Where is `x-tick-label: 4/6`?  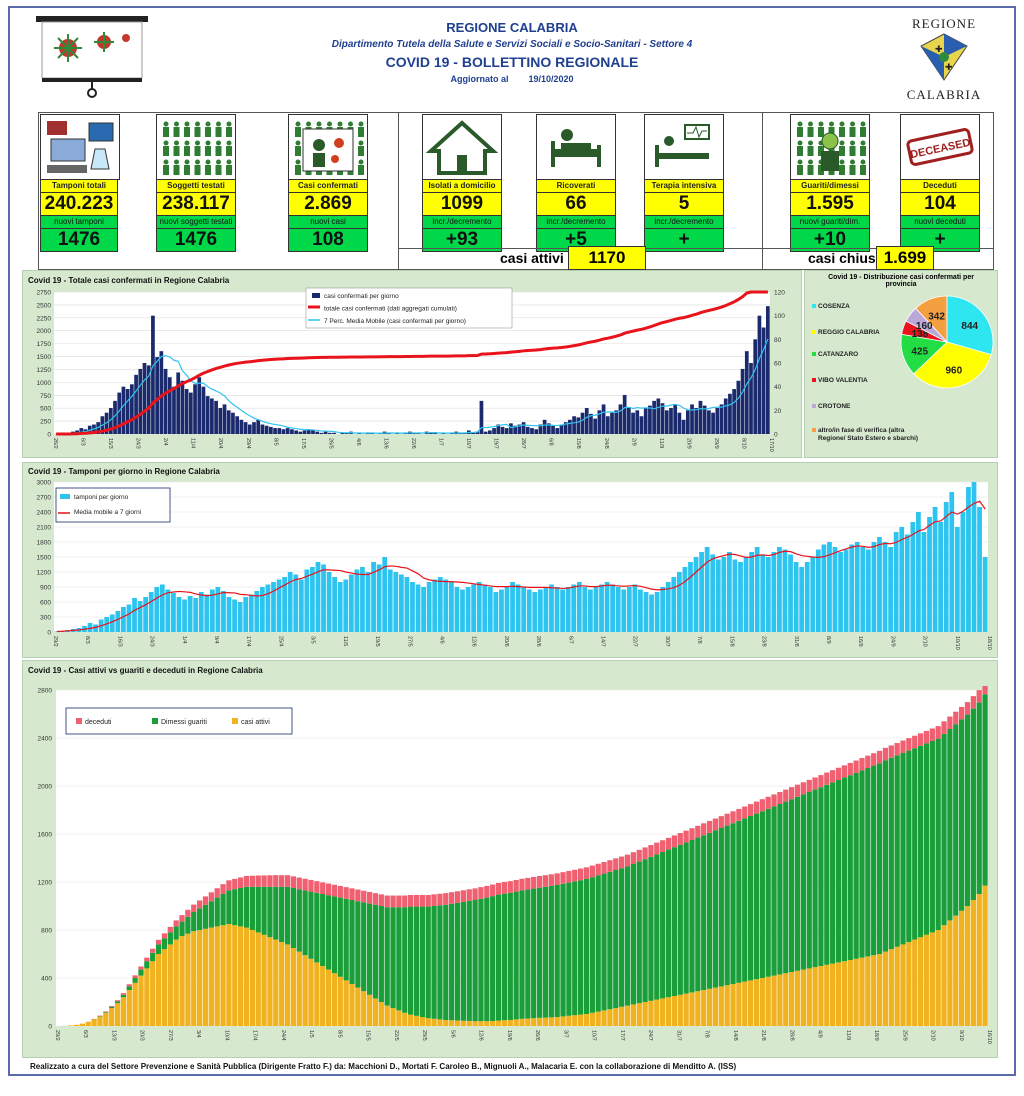
x-tick-label: 4/6 is located at coordinates (358, 442).